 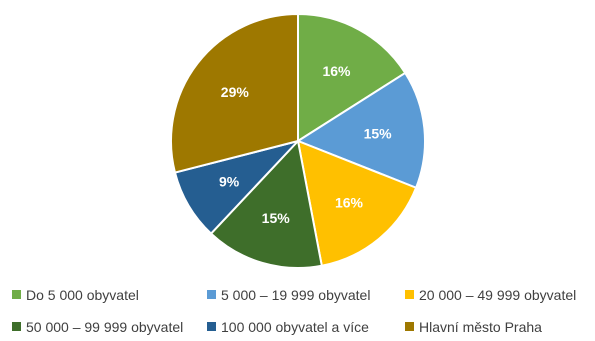 I want to click on pie-slice-label-3: 16%, so click(x=349, y=203).